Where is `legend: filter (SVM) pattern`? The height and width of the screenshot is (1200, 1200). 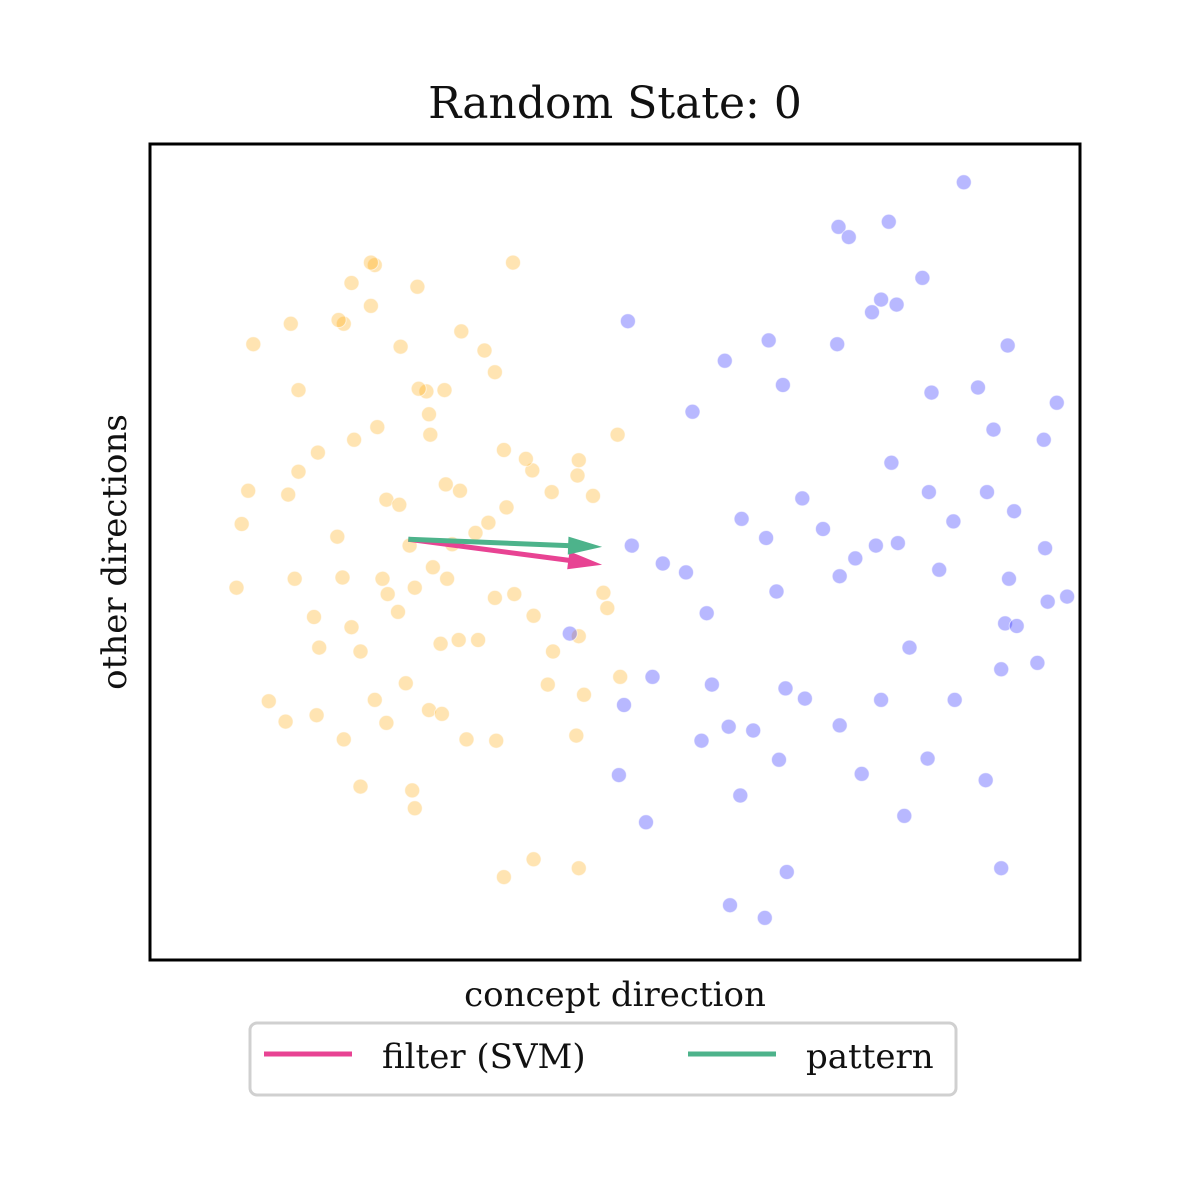 legend: filter (SVM) pattern is located at coordinates (603, 1059).